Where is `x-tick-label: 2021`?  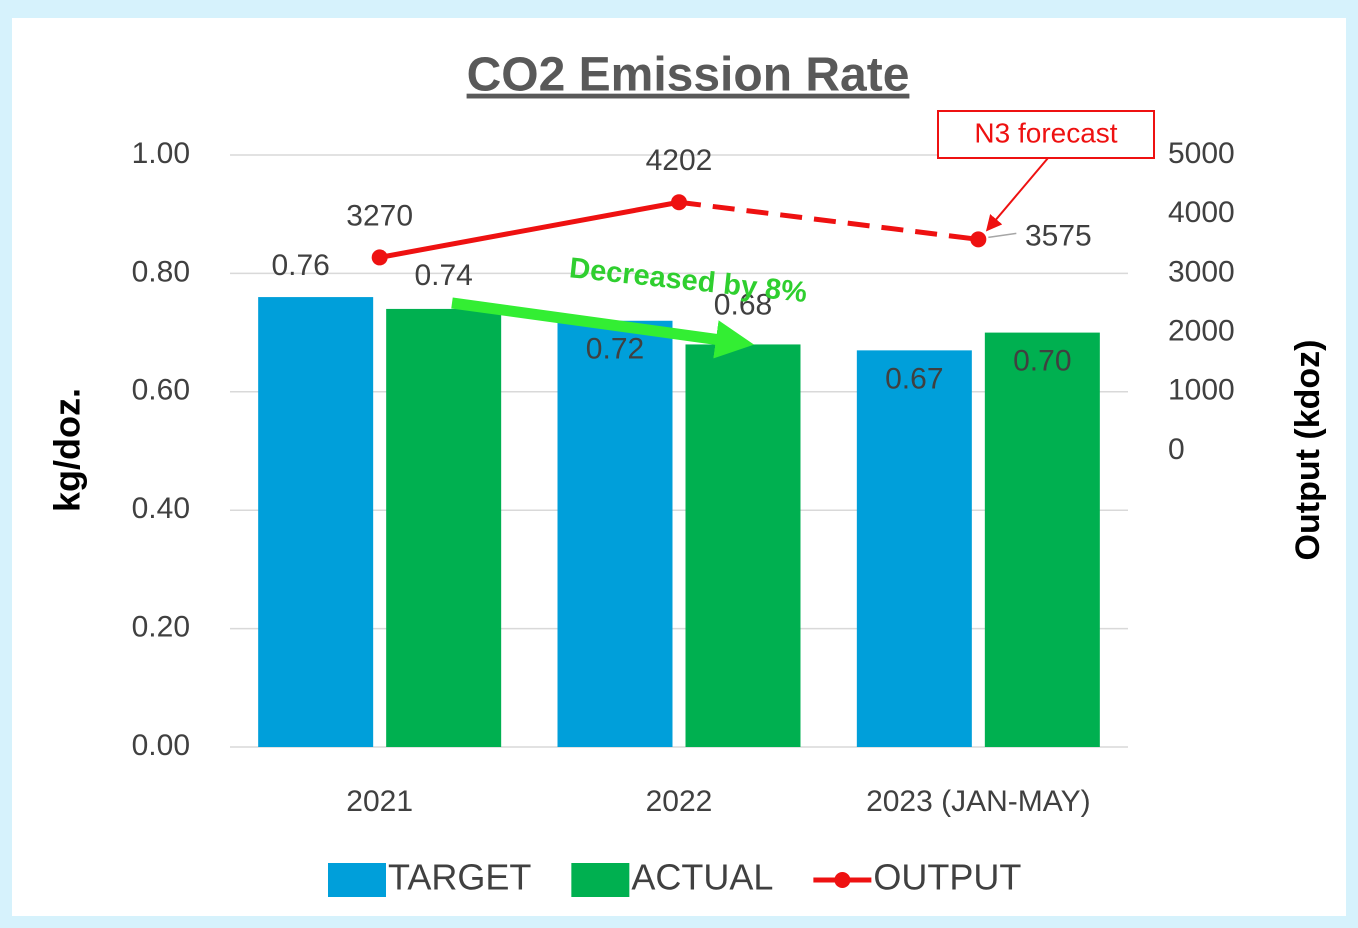 x-tick-label: 2021 is located at coordinates (379, 801).